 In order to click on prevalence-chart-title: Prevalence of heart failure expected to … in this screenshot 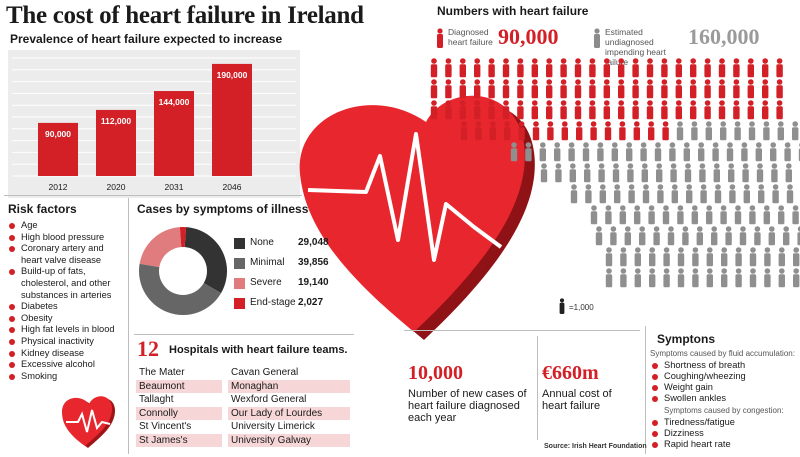, I will do `click(146, 39)`.